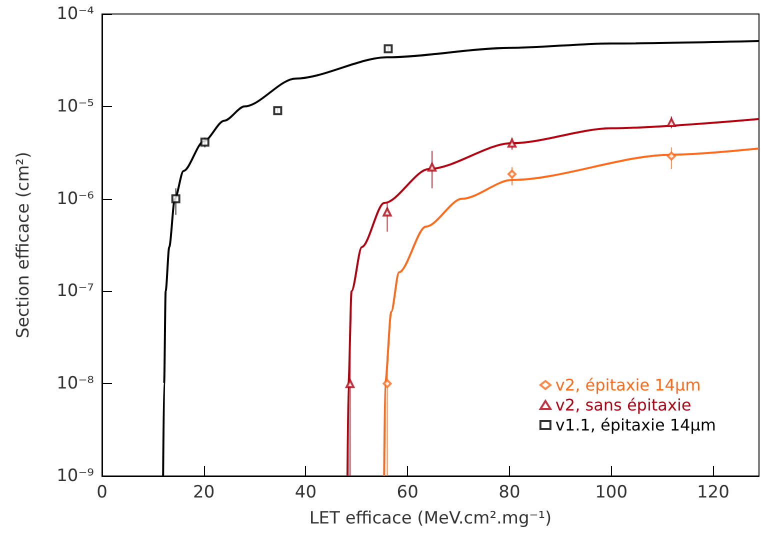  What do you see at coordinates (75, 291) in the screenshot?
I see `y-tick-label: 10⁻⁷` at bounding box center [75, 291].